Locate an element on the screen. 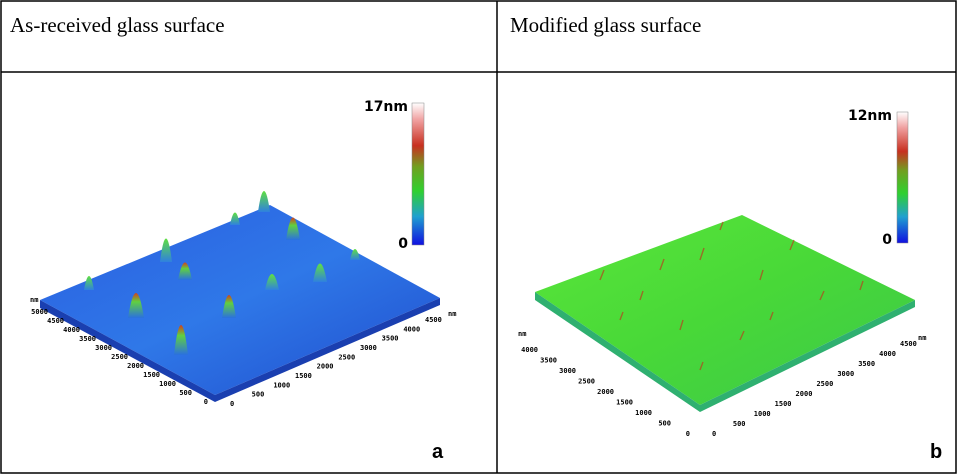 The width and height of the screenshot is (957, 474). header: Modified glass surface is located at coordinates (605, 25).